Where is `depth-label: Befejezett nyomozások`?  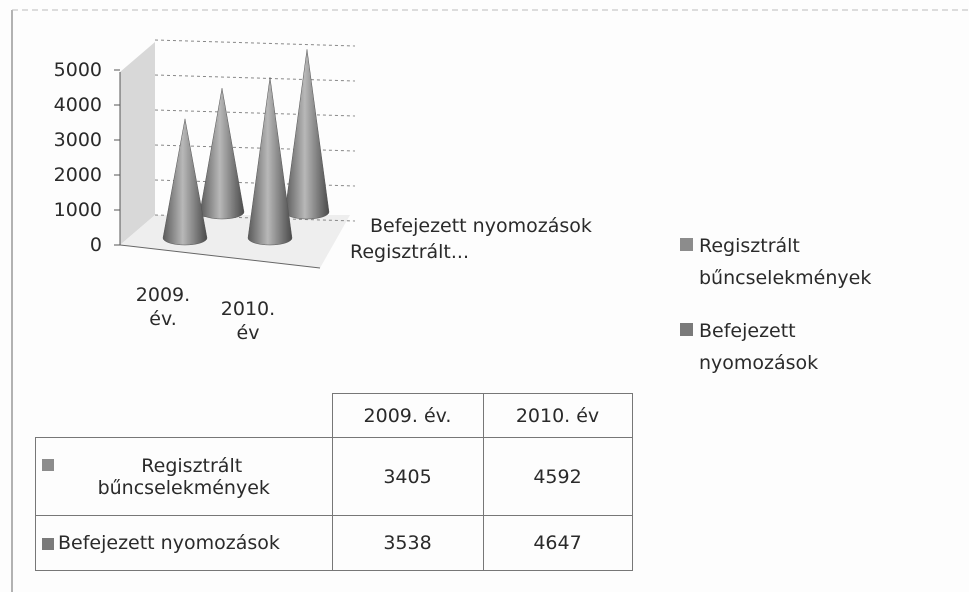
depth-label: Befejezett nyomozások is located at coordinates (481, 226).